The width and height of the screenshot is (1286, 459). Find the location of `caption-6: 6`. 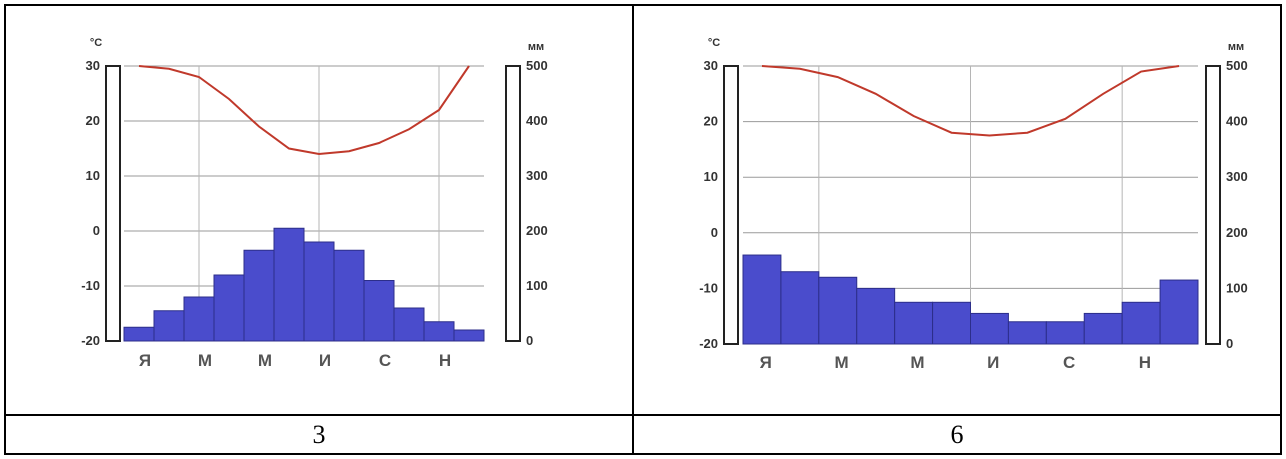

caption-6: 6 is located at coordinates (957, 434).